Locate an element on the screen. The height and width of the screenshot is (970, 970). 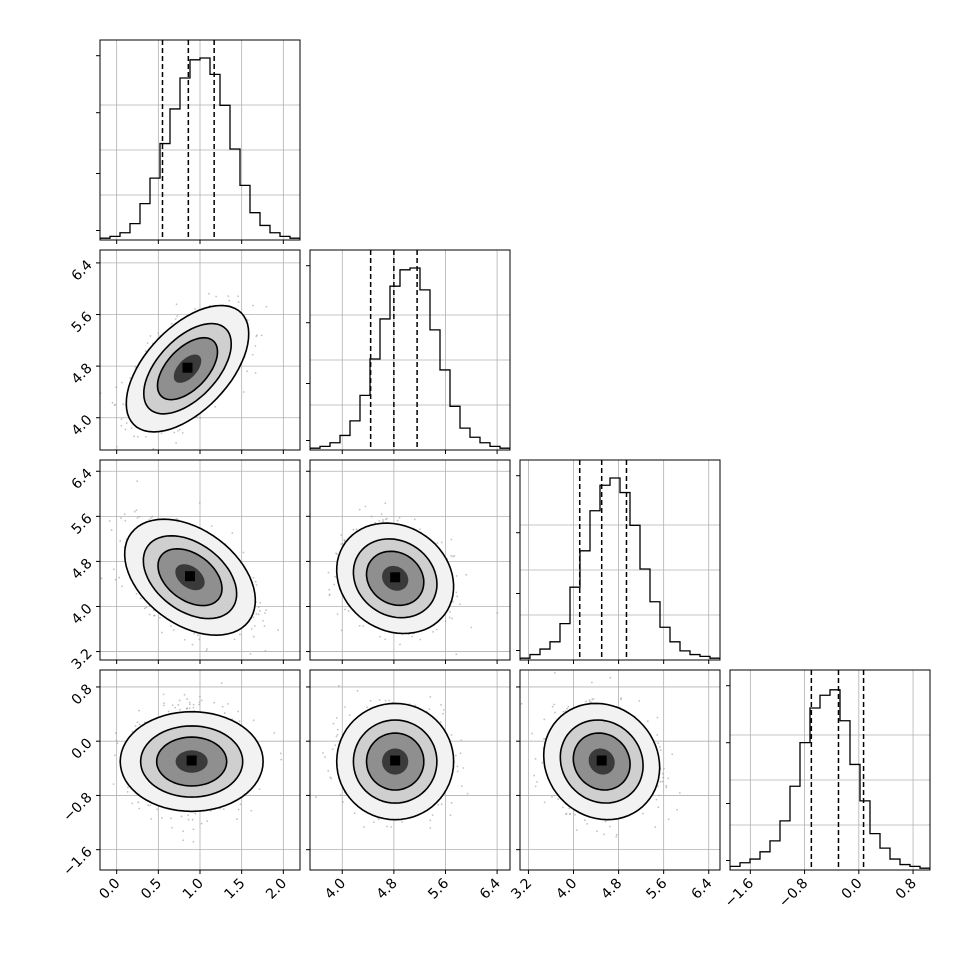
y-tick-label: 6.4 is located at coordinates (82, 479).